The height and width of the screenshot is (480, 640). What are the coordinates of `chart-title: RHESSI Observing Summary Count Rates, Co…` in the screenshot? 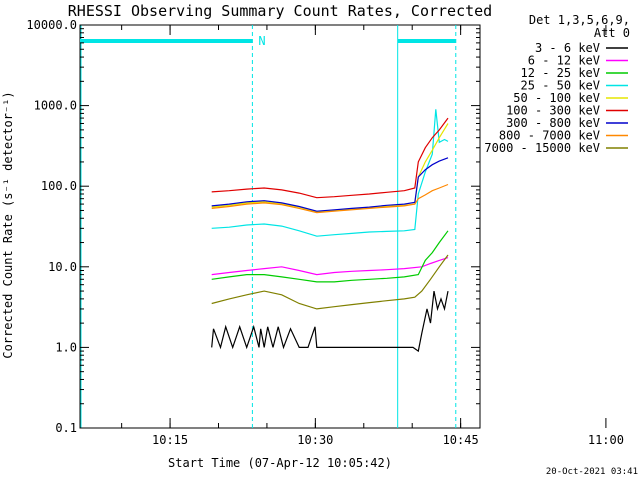 It's located at (280, 11).